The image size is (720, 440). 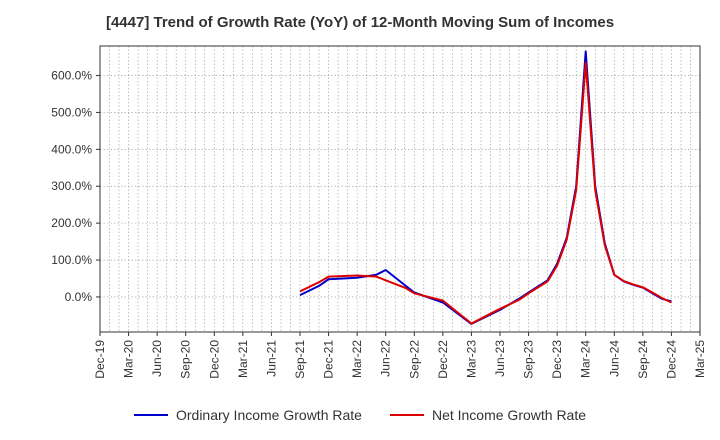 What do you see at coordinates (471, 359) in the screenshot?
I see `x-tick-label: Mar-23` at bounding box center [471, 359].